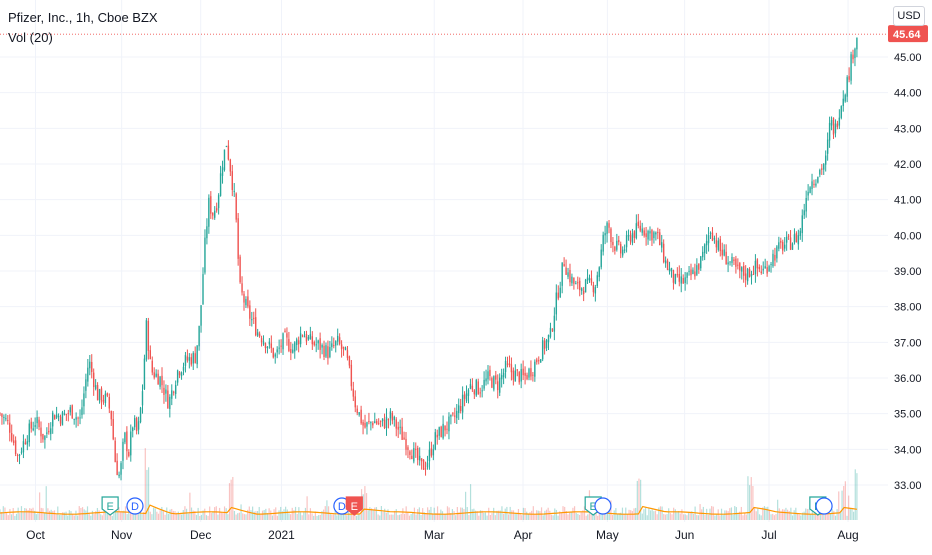 The image size is (932, 555). Describe the element at coordinates (466, 536) in the screenshot. I see `time-axis: OctNovDec2021MarAprMayJunJulAug` at that location.